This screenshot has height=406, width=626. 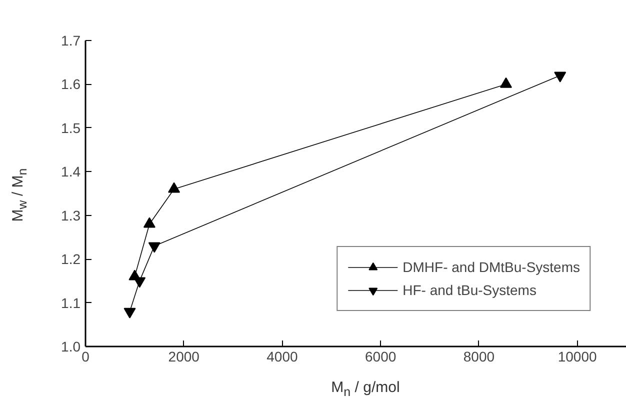 I want to click on x-tick-label: 10000, so click(x=577, y=356).